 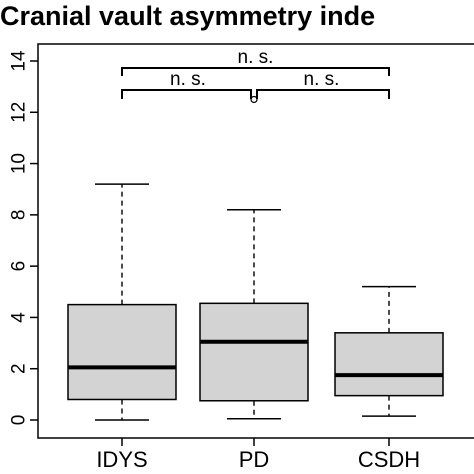 What do you see at coordinates (19, 112) in the screenshot?
I see `y-tick-label: 12` at bounding box center [19, 112].